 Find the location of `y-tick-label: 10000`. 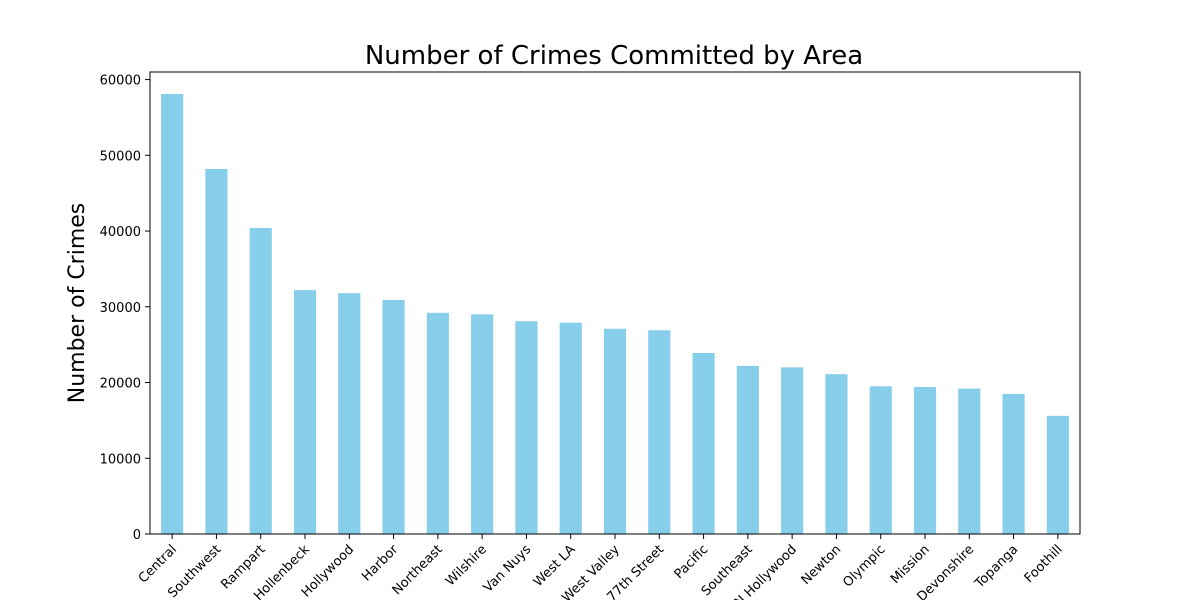

y-tick-label: 10000 is located at coordinates (120, 459).